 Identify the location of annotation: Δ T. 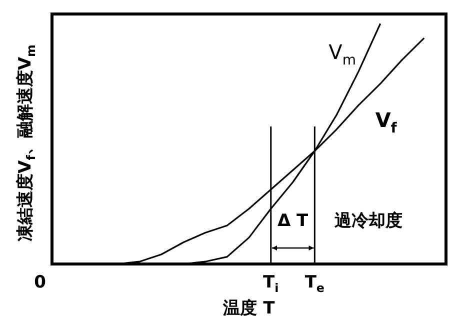
(293, 220).